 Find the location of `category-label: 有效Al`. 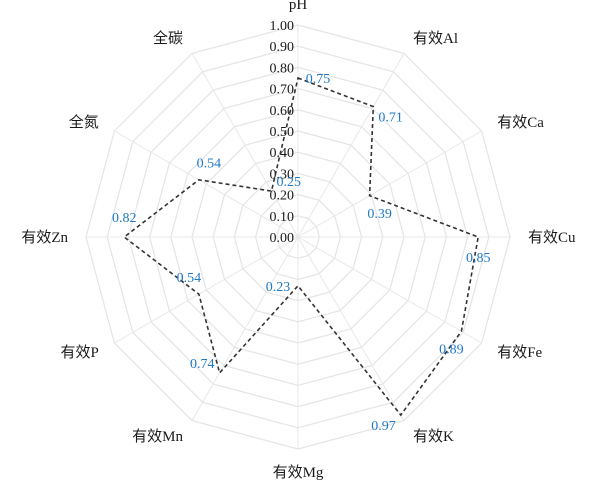

category-label: 有效Al is located at coordinates (435, 38).